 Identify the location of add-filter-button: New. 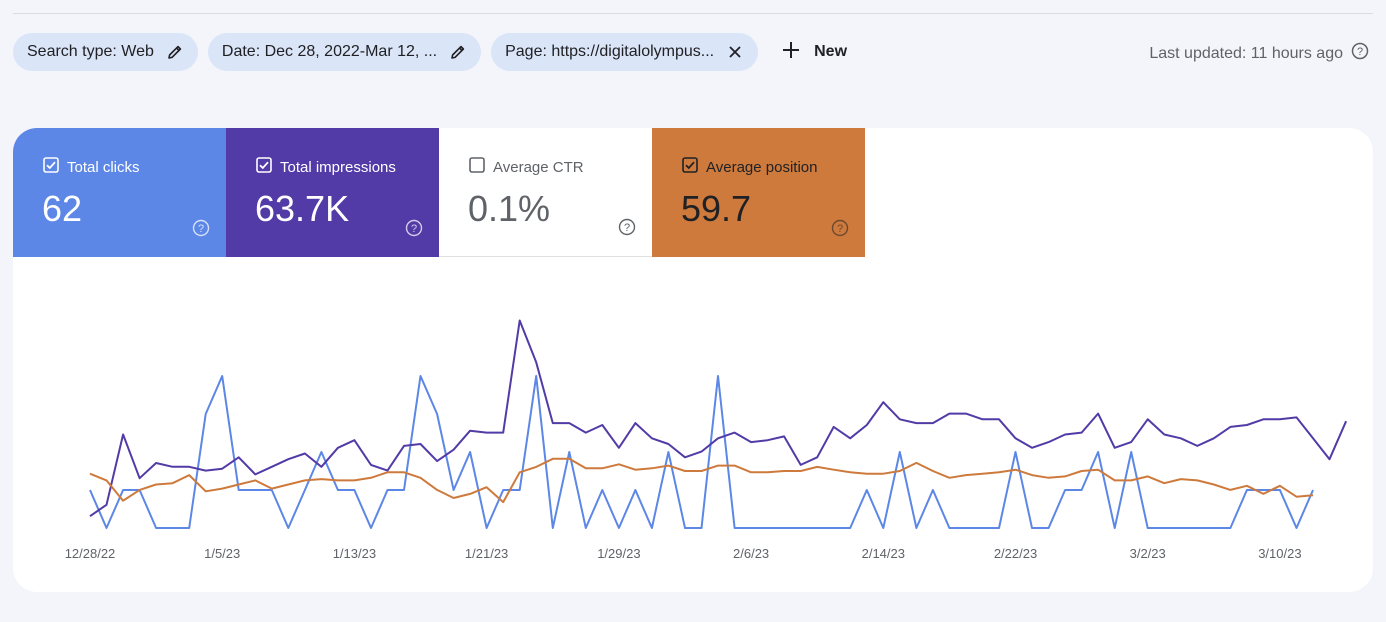
(814, 52).